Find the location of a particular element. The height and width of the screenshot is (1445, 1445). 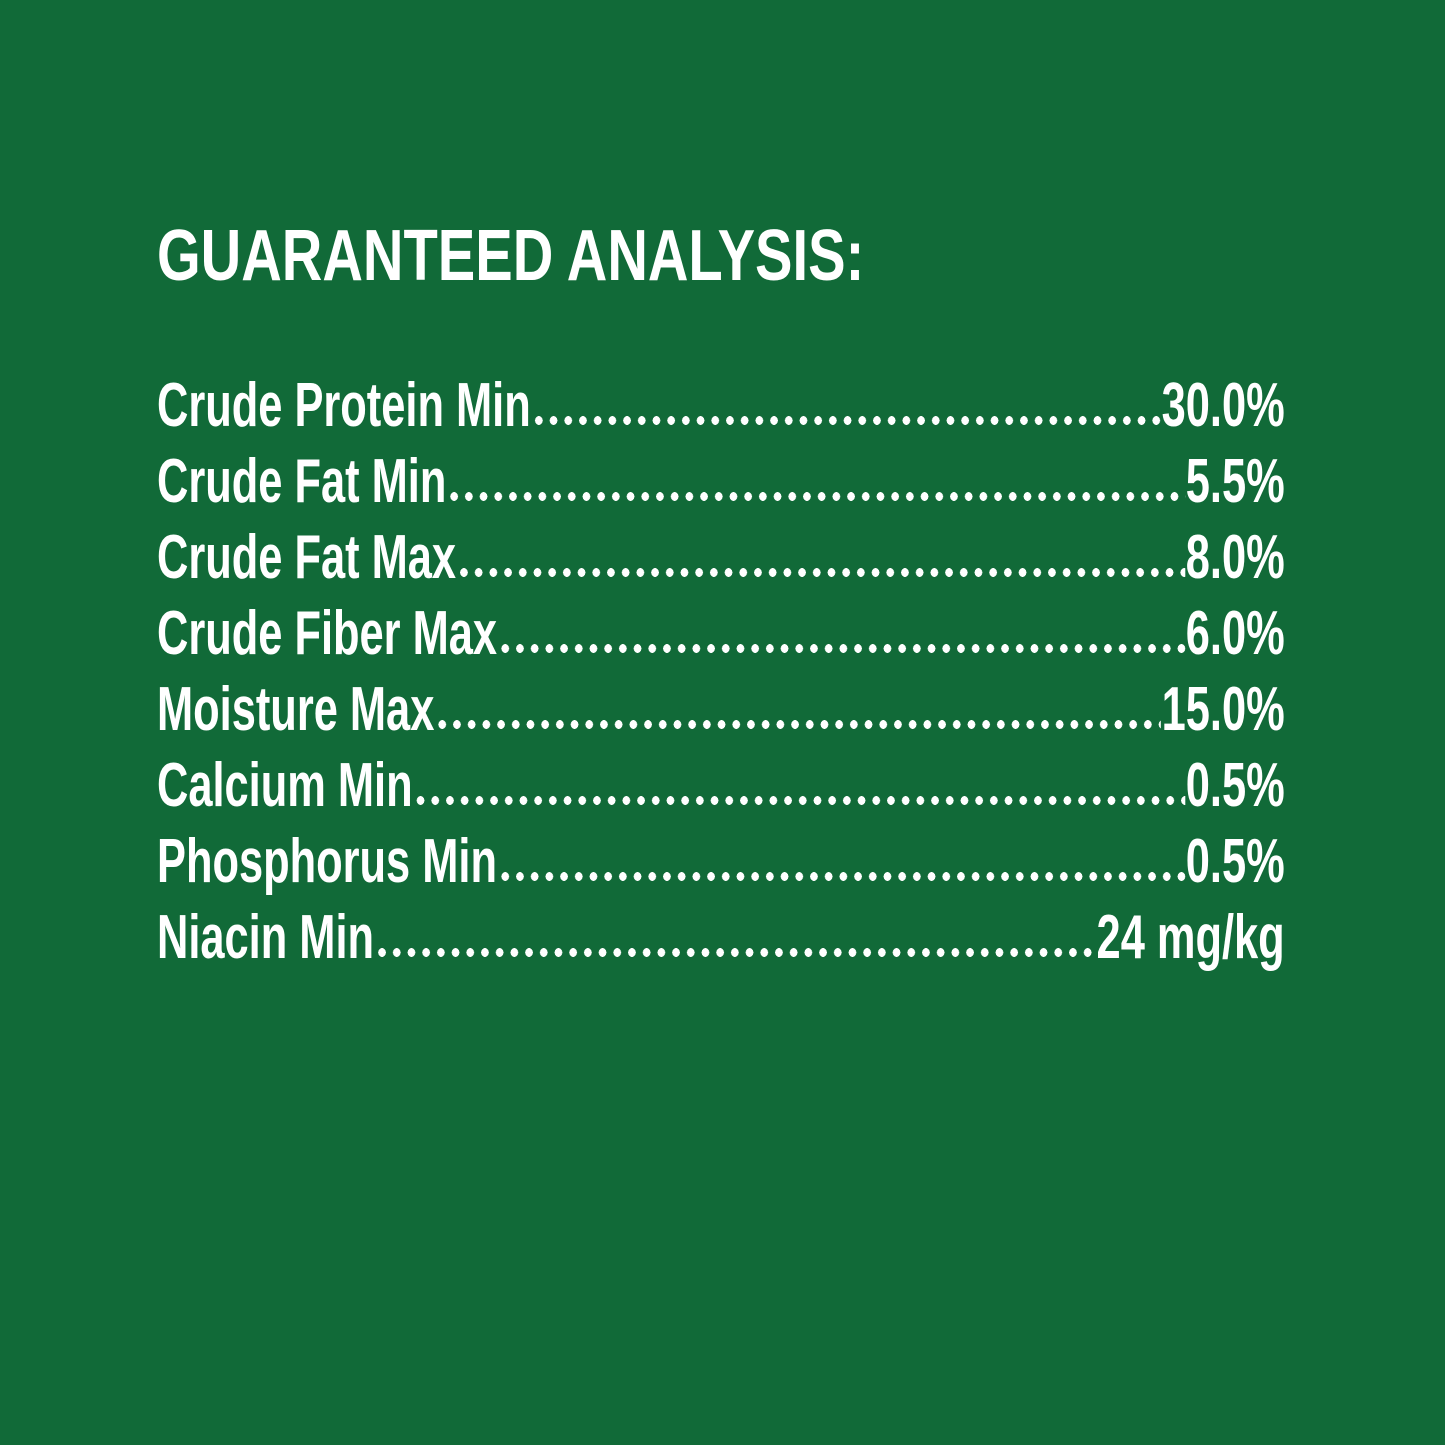

table-row: Crude Fat Max 8.0% is located at coordinates (721, 551).